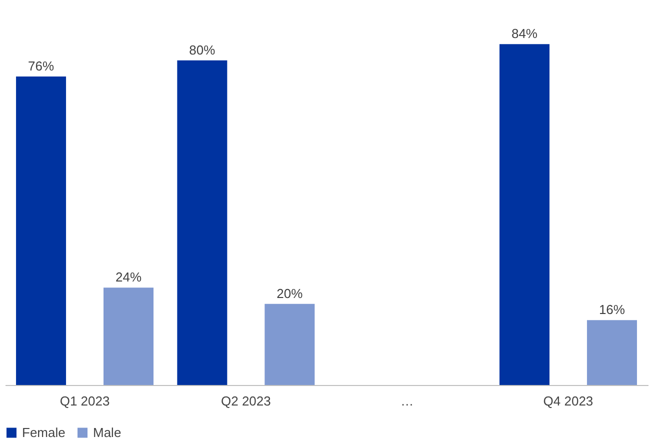  What do you see at coordinates (107, 432) in the screenshot?
I see `legend-label: Male` at bounding box center [107, 432].